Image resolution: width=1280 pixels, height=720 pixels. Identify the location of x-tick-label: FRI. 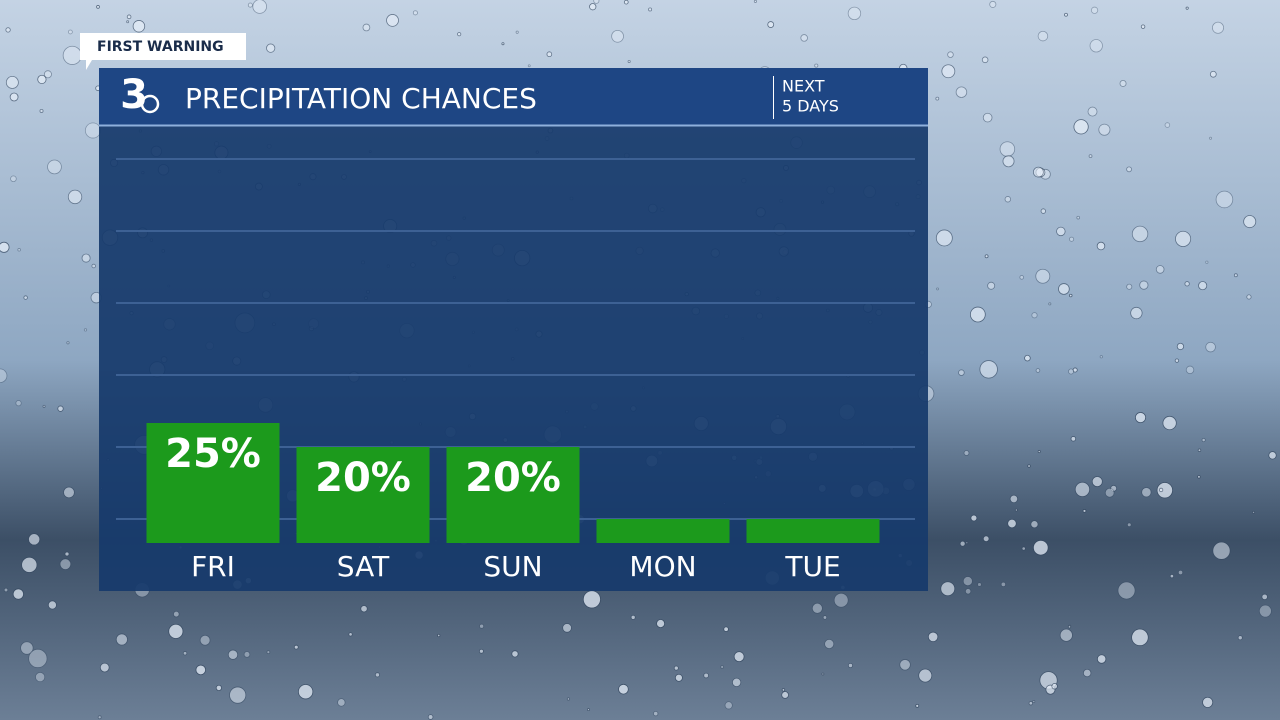
(213, 566).